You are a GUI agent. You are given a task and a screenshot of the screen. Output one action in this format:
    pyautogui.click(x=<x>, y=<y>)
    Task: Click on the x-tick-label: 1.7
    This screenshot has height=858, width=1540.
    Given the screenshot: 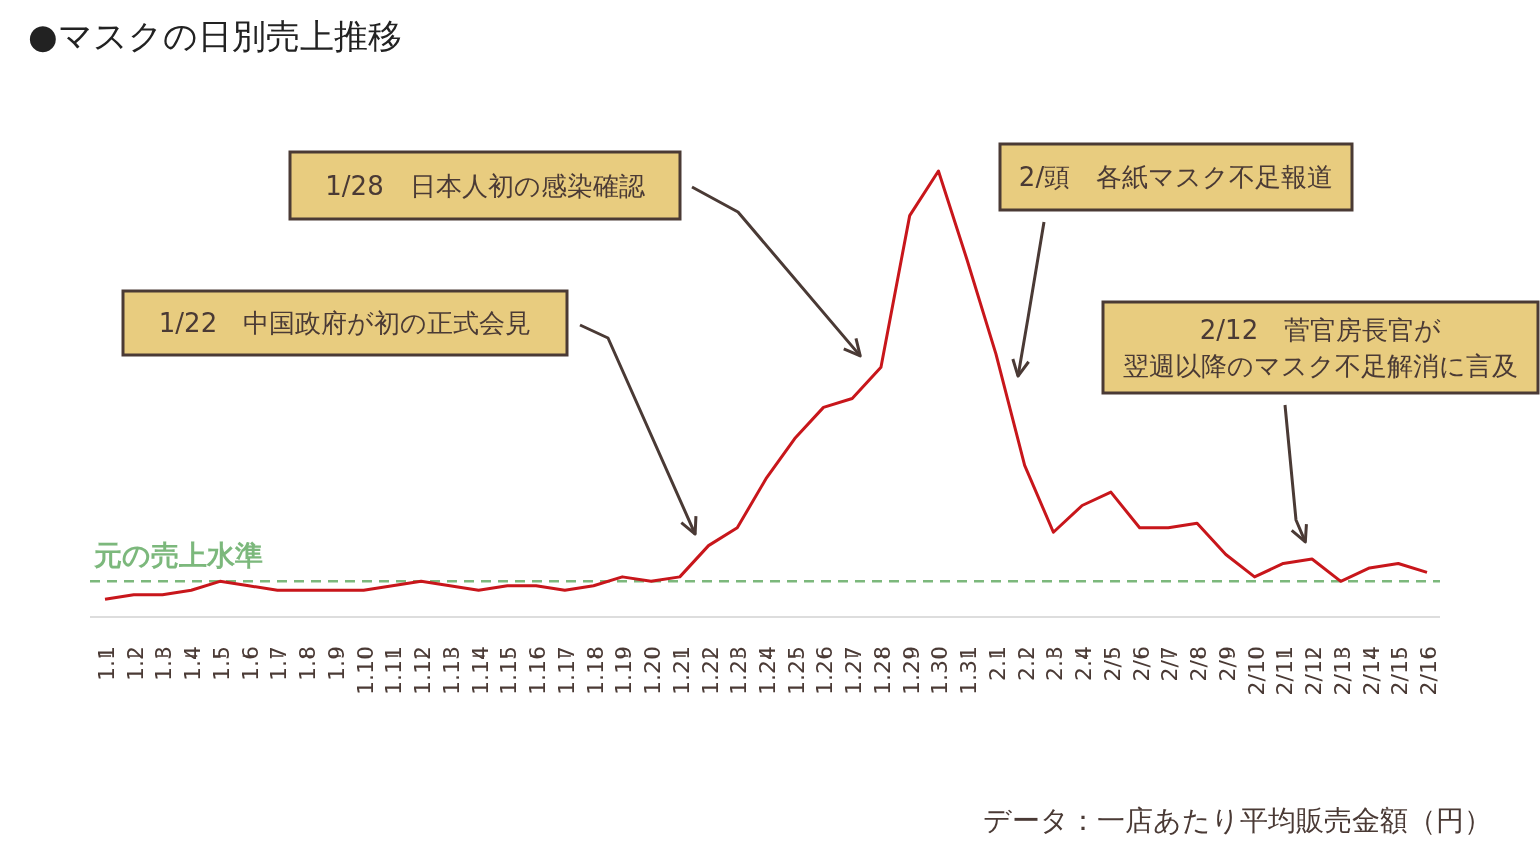 What is the action you would take?
    pyautogui.click(x=279, y=663)
    